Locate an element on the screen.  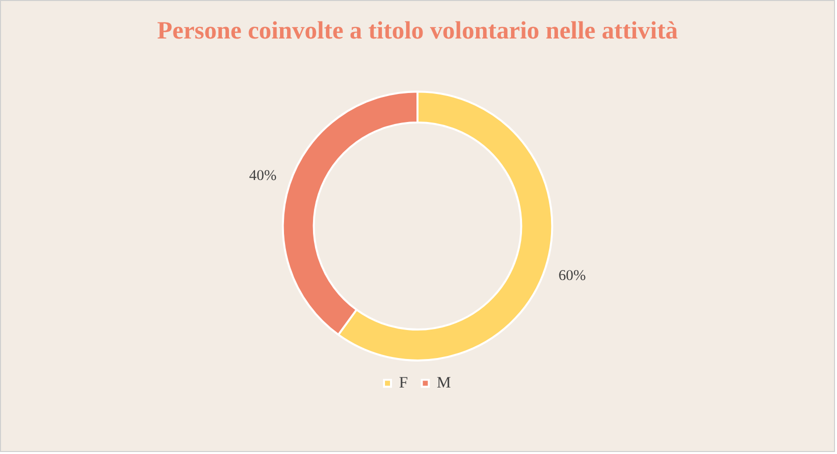
chart-title: Persone coinvolte a titolo volontario nelle attività is located at coordinates (417, 30).